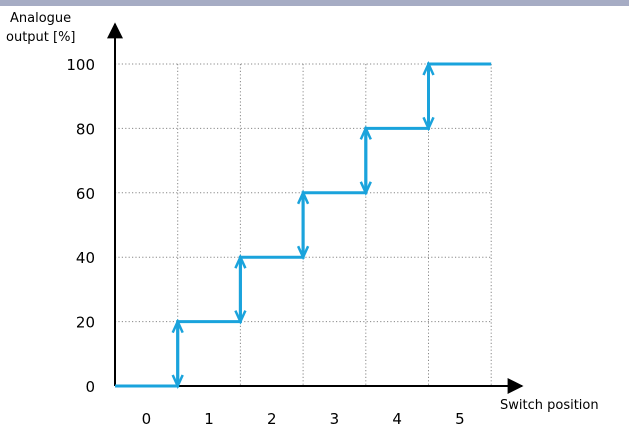  Describe the element at coordinates (209, 419) in the screenshot. I see `x-tick-label: 1` at that location.